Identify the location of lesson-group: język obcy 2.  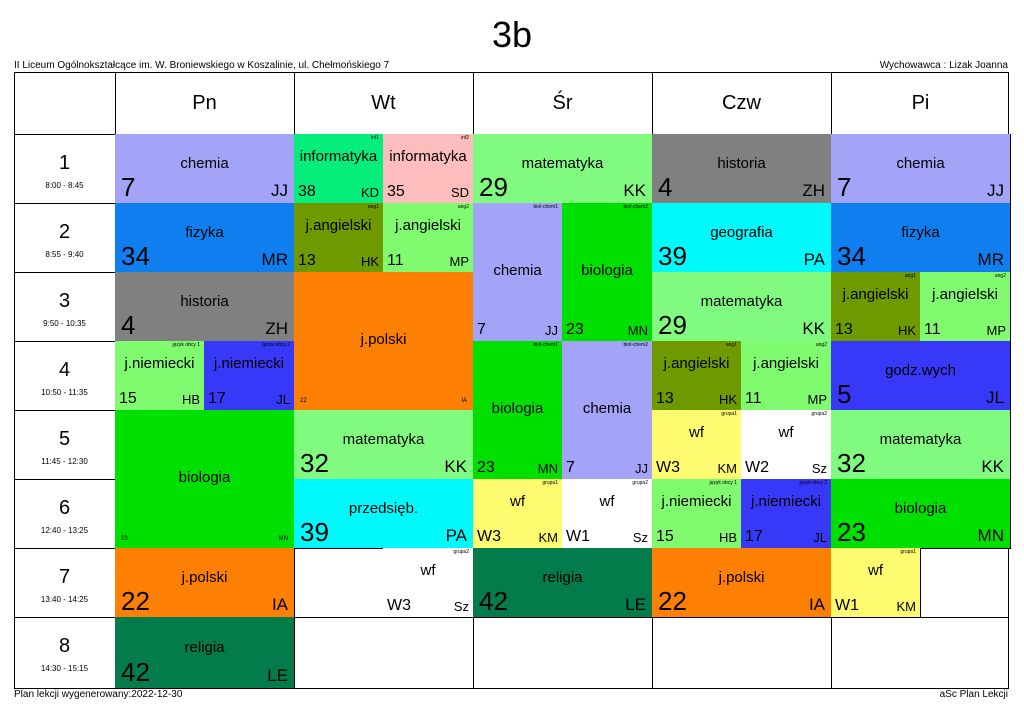
(276, 345).